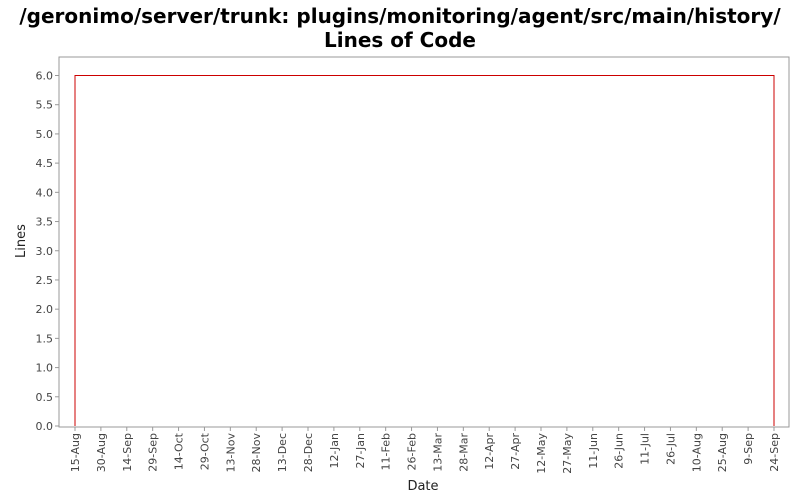 The image size is (800, 500). Describe the element at coordinates (179, 451) in the screenshot. I see `x-tick-label: 14-Oct` at that location.